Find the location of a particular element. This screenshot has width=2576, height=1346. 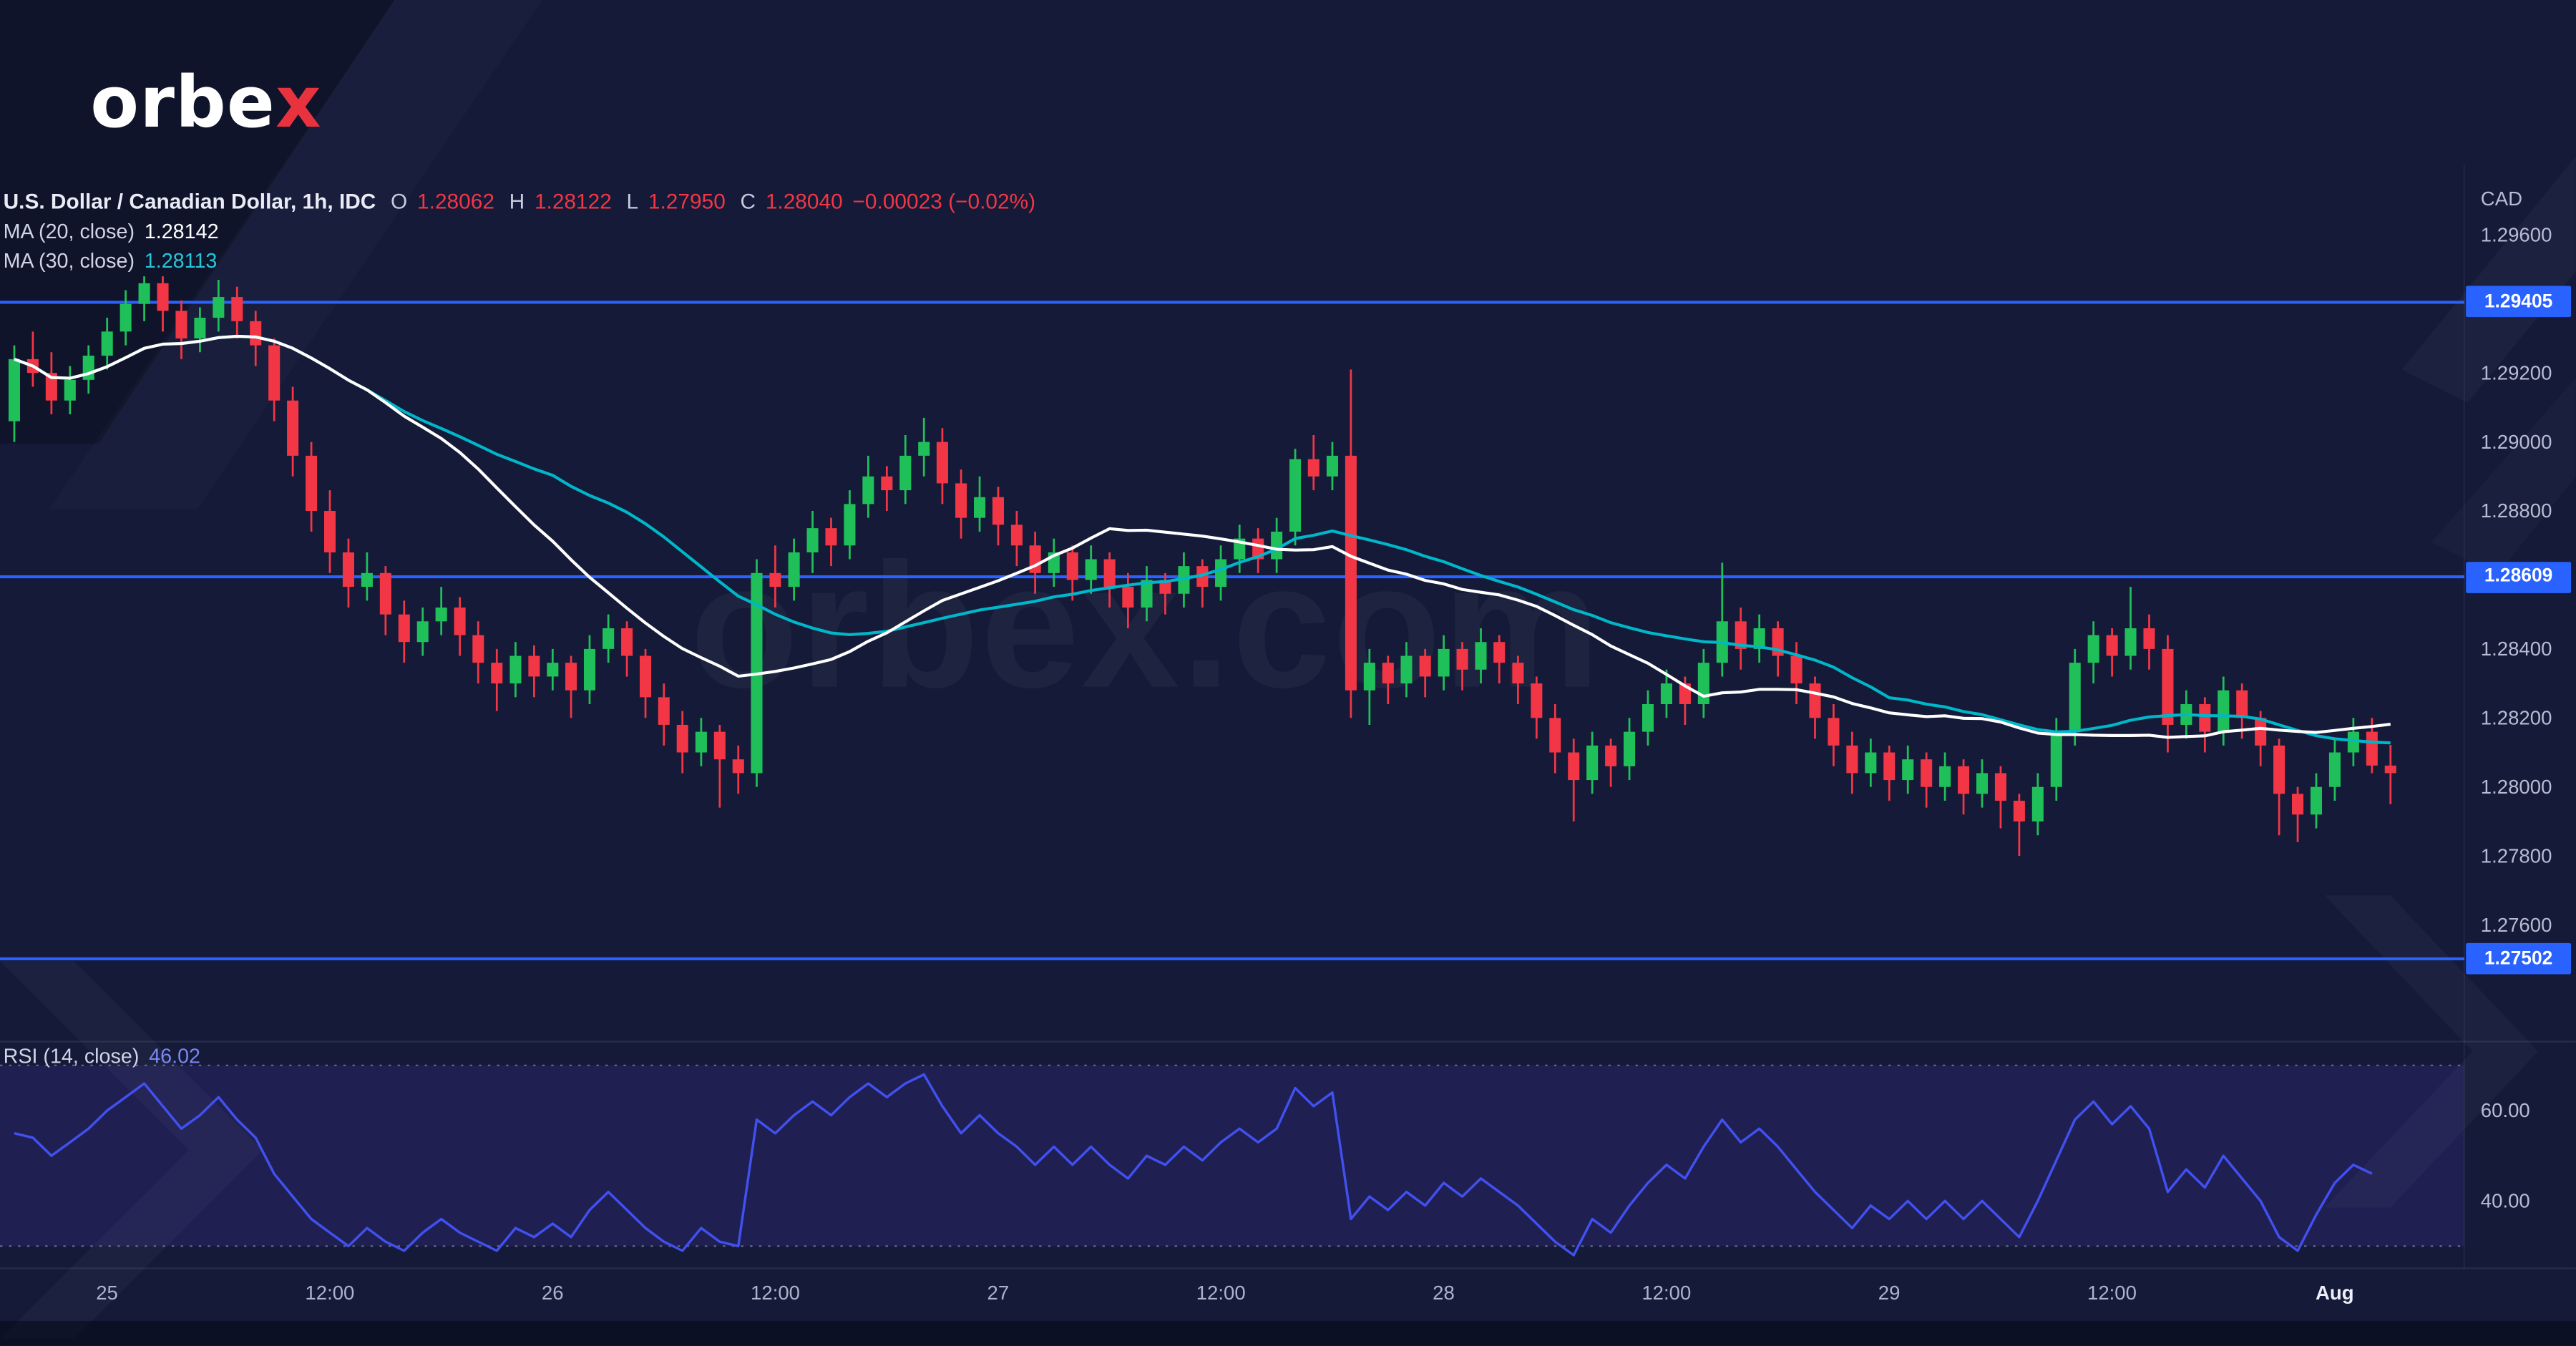

time-tick-label: 27 is located at coordinates (998, 1292).